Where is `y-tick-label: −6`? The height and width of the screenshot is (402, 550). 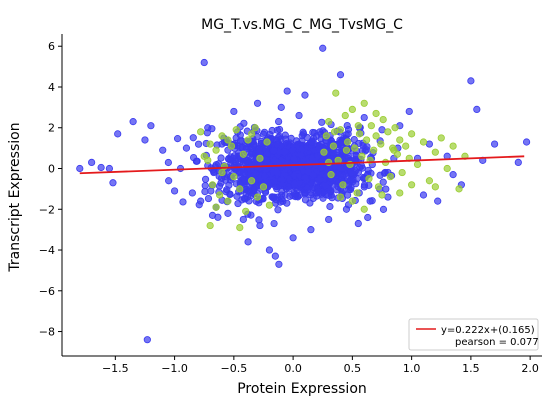
y-tick-label: −6 is located at coordinates (47, 291).